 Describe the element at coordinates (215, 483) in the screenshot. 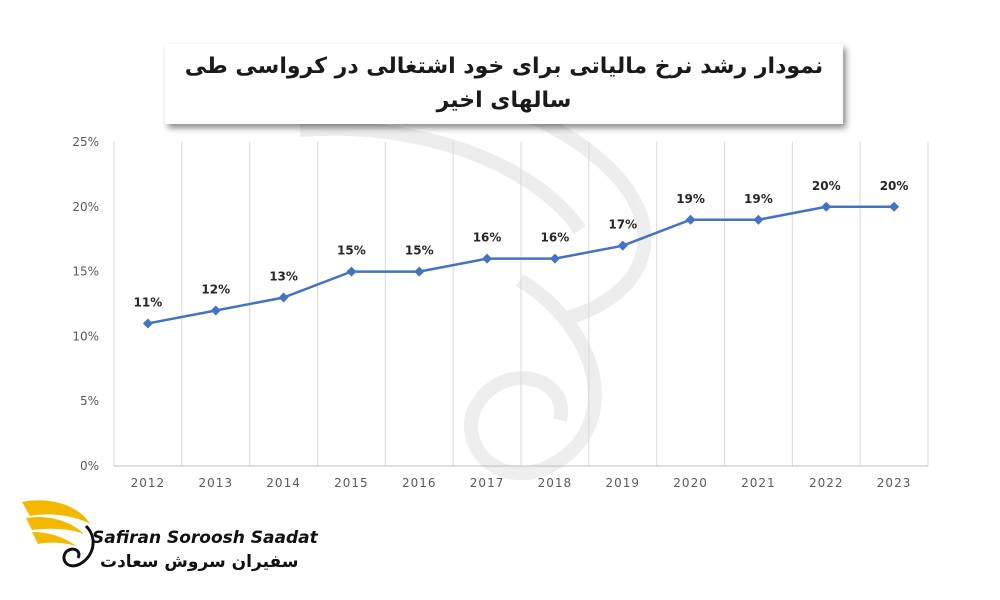

I see `x-tick-label: 2013` at that location.